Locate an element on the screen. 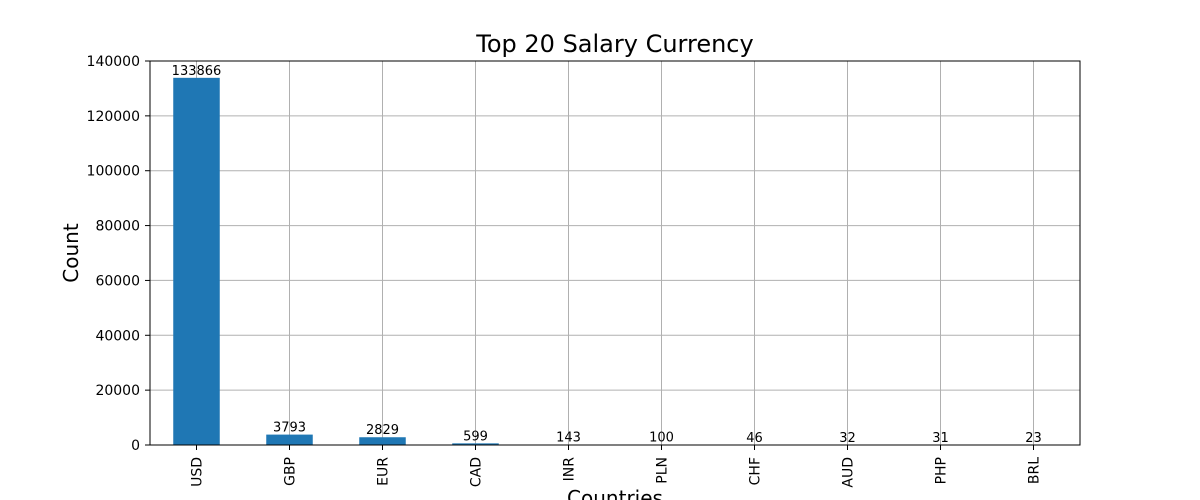  data-label: 133866 is located at coordinates (197, 71).